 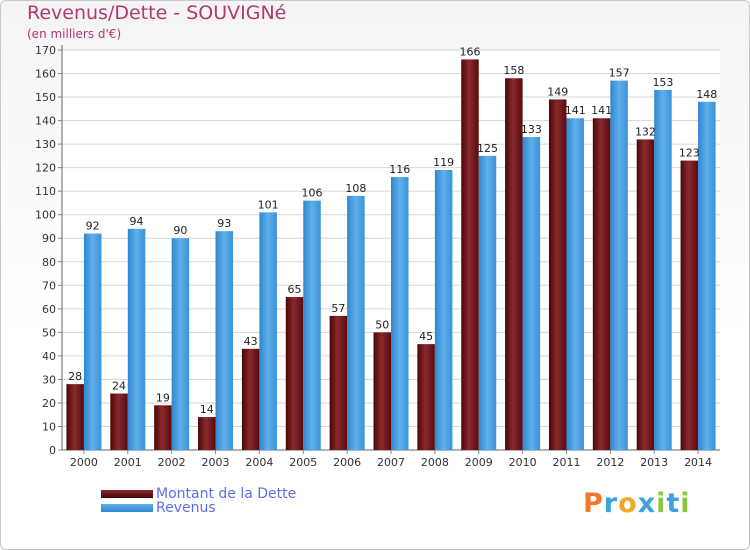 What do you see at coordinates (127, 494) in the screenshot?
I see `legend-swatch-debt` at bounding box center [127, 494].